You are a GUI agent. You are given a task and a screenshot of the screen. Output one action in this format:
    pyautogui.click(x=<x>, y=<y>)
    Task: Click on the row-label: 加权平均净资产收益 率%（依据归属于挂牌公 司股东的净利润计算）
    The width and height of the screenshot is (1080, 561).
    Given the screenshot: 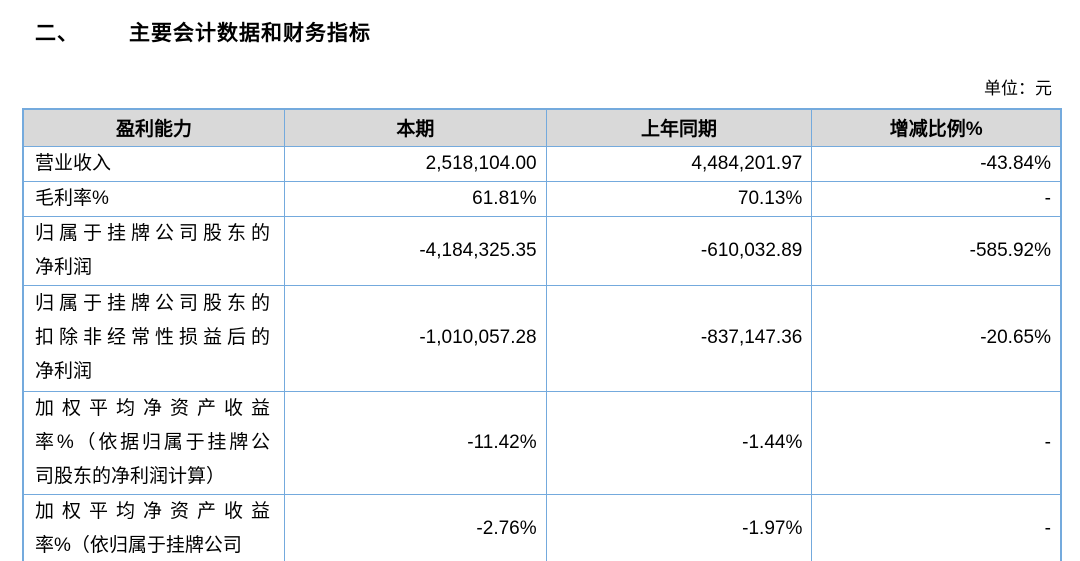 What is the action you would take?
    pyautogui.click(x=154, y=442)
    